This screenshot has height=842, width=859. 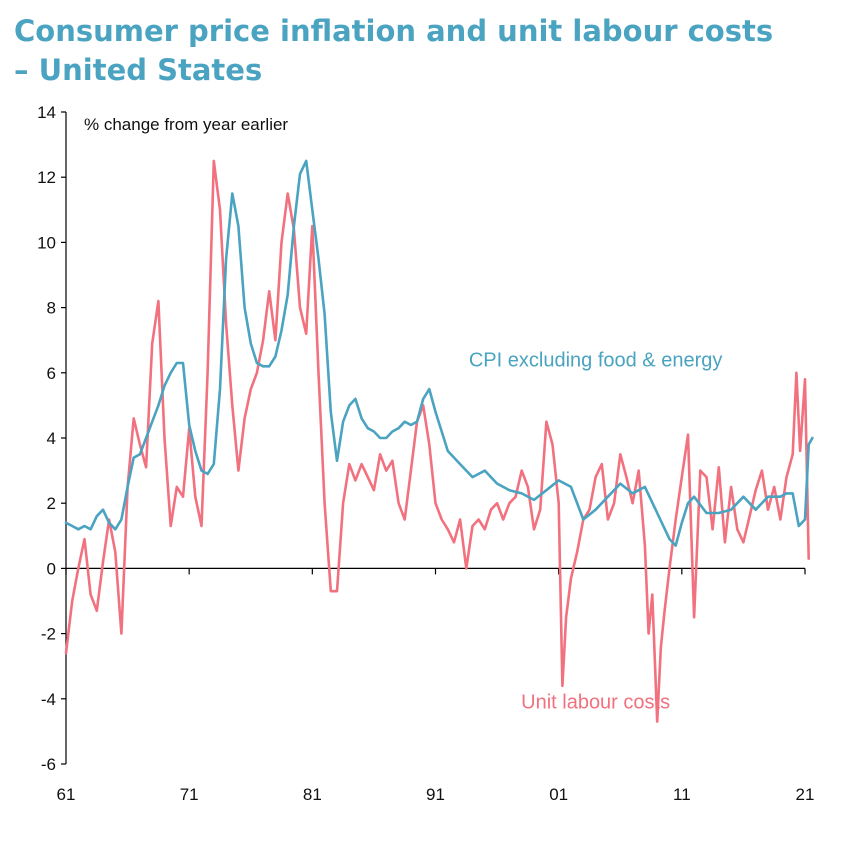 What do you see at coordinates (186, 124) in the screenshot?
I see `y-axis-unit-label: % change from year earlier` at bounding box center [186, 124].